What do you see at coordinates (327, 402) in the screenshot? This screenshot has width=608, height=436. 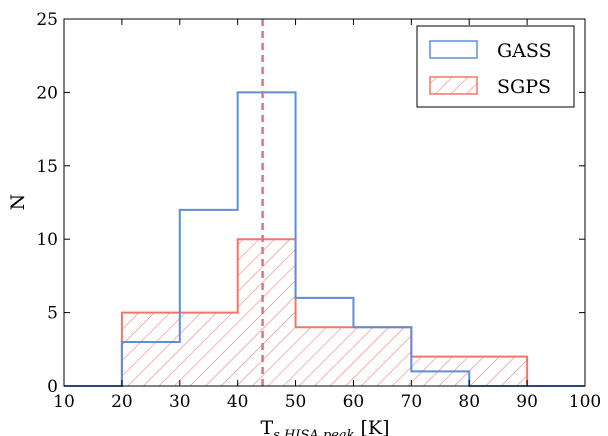 I see `x-tick-labels: 10 20 30 40 50 60 70 80 90 100` at bounding box center [327, 402].